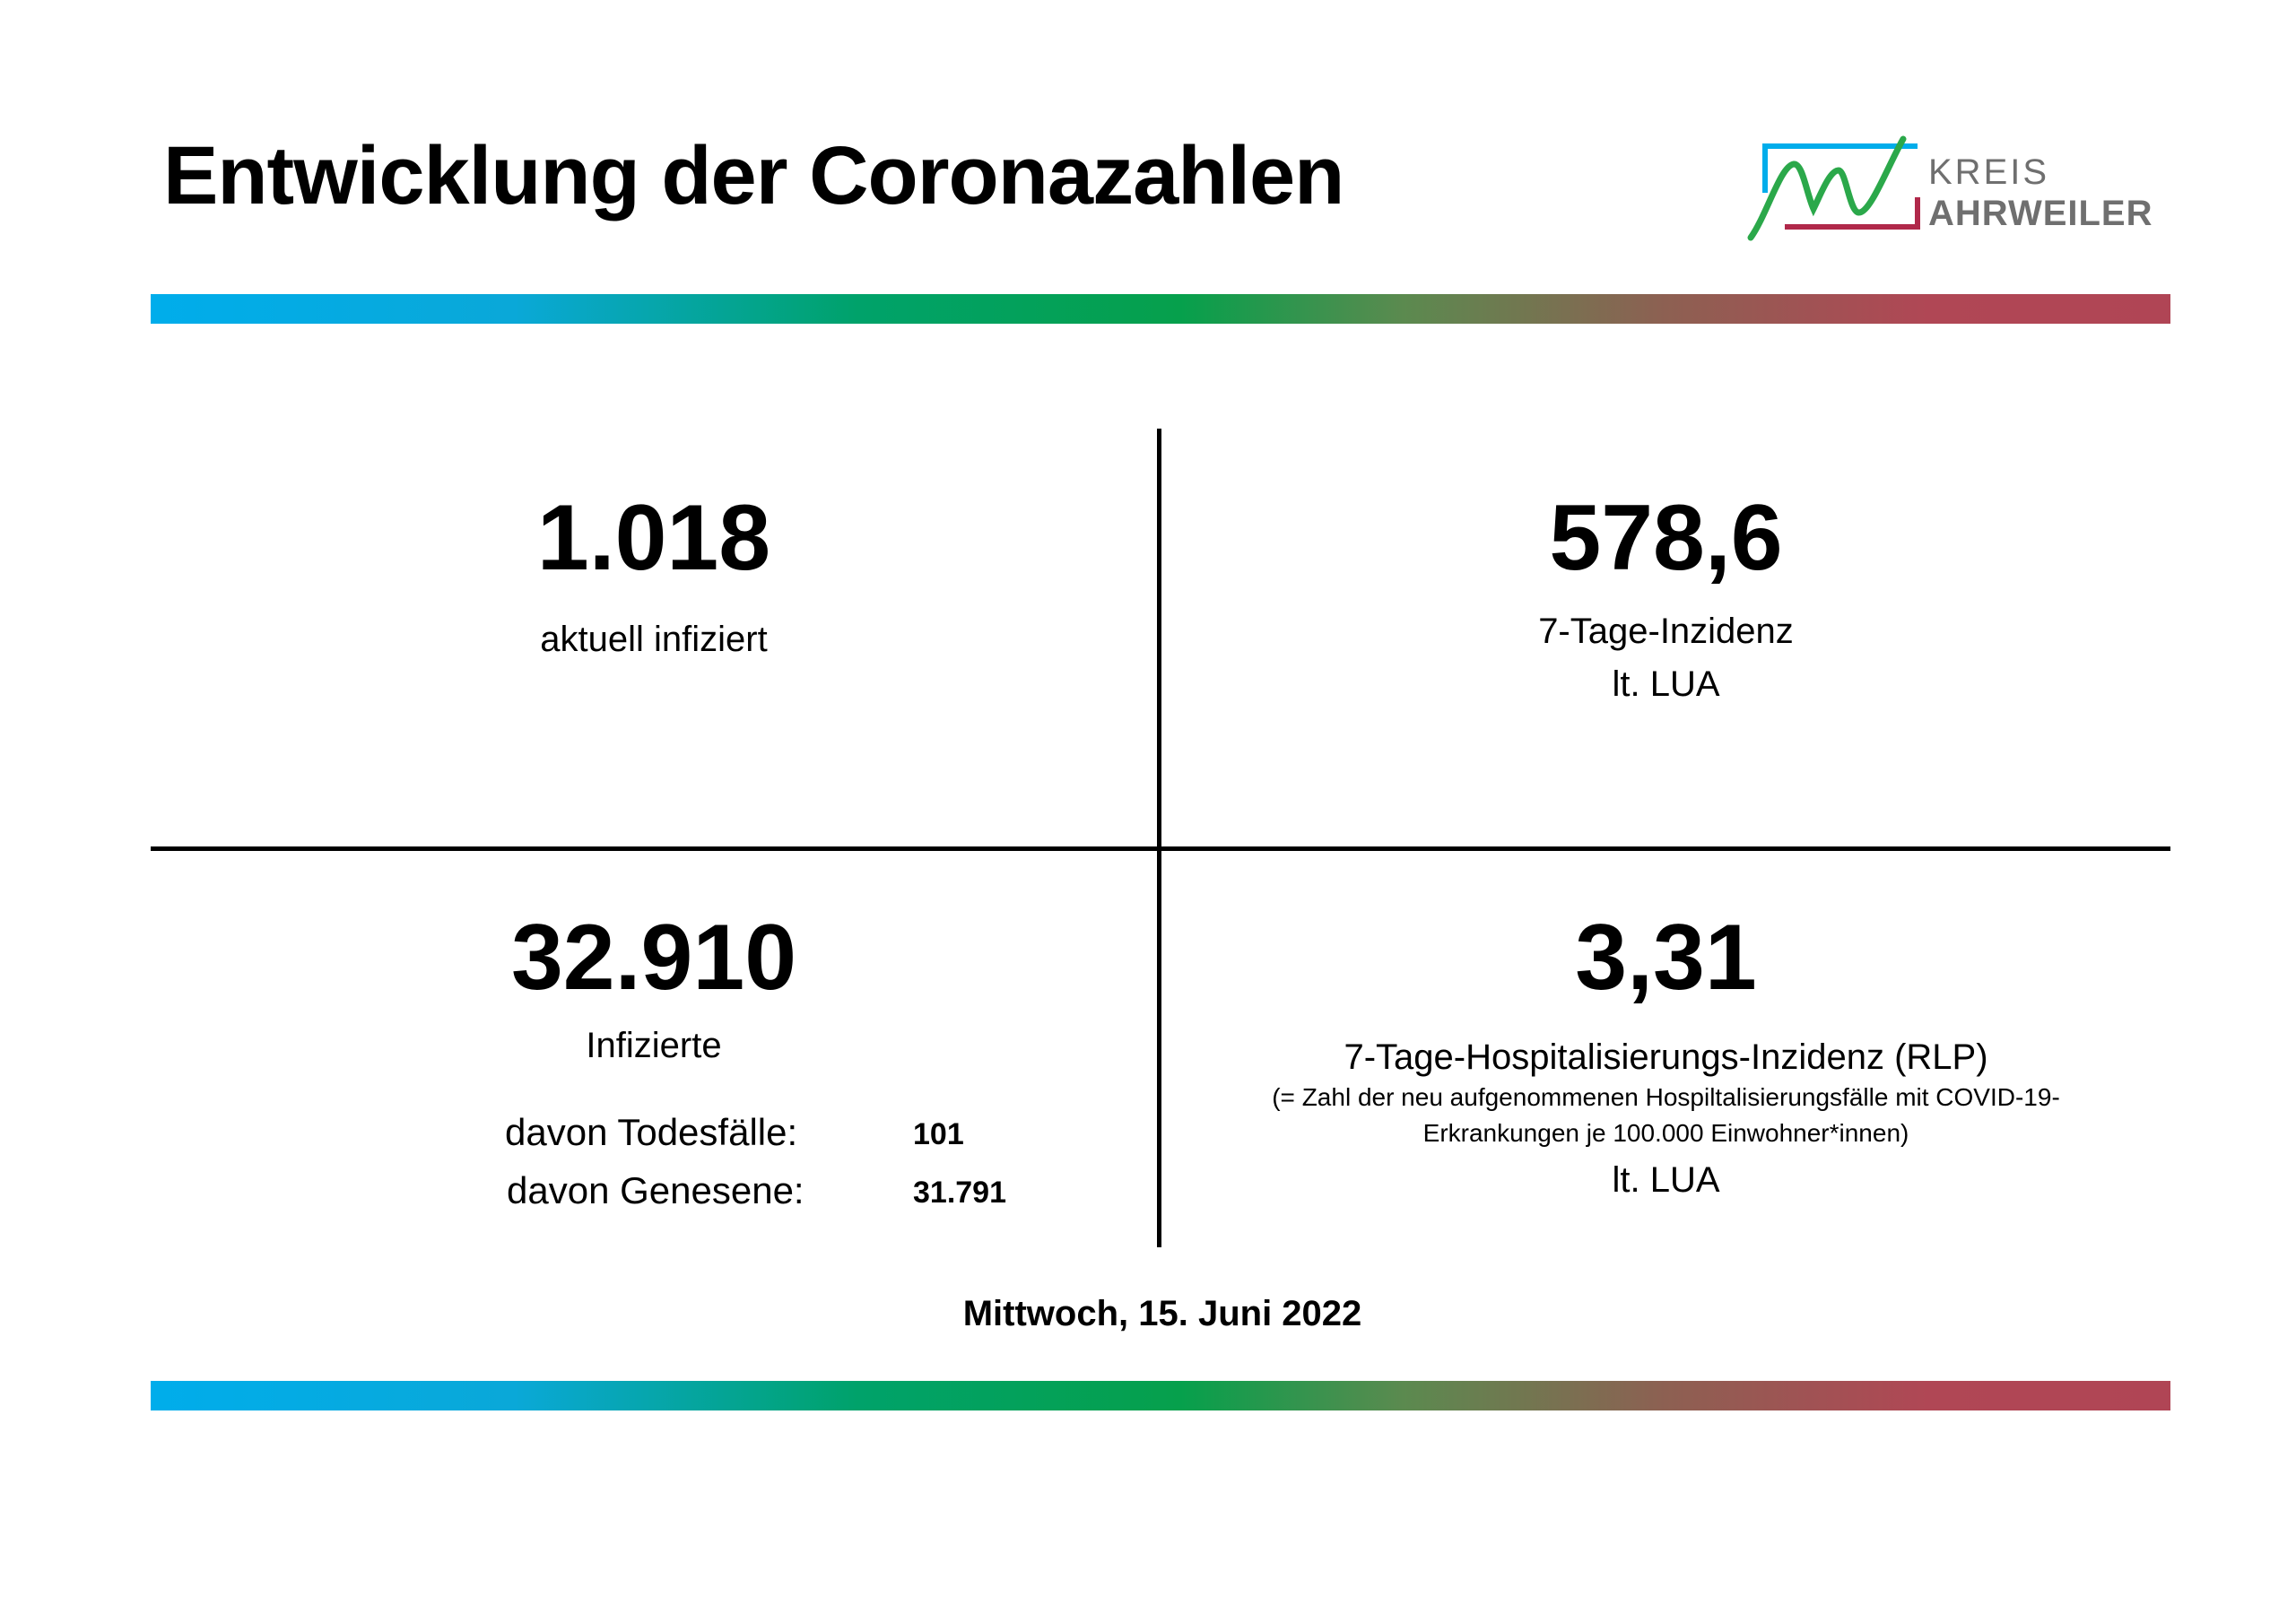 The height and width of the screenshot is (1623, 2296). Describe the element at coordinates (1666, 631) in the screenshot. I see `incidence-label: 7-Tage-Inzidenz` at that location.